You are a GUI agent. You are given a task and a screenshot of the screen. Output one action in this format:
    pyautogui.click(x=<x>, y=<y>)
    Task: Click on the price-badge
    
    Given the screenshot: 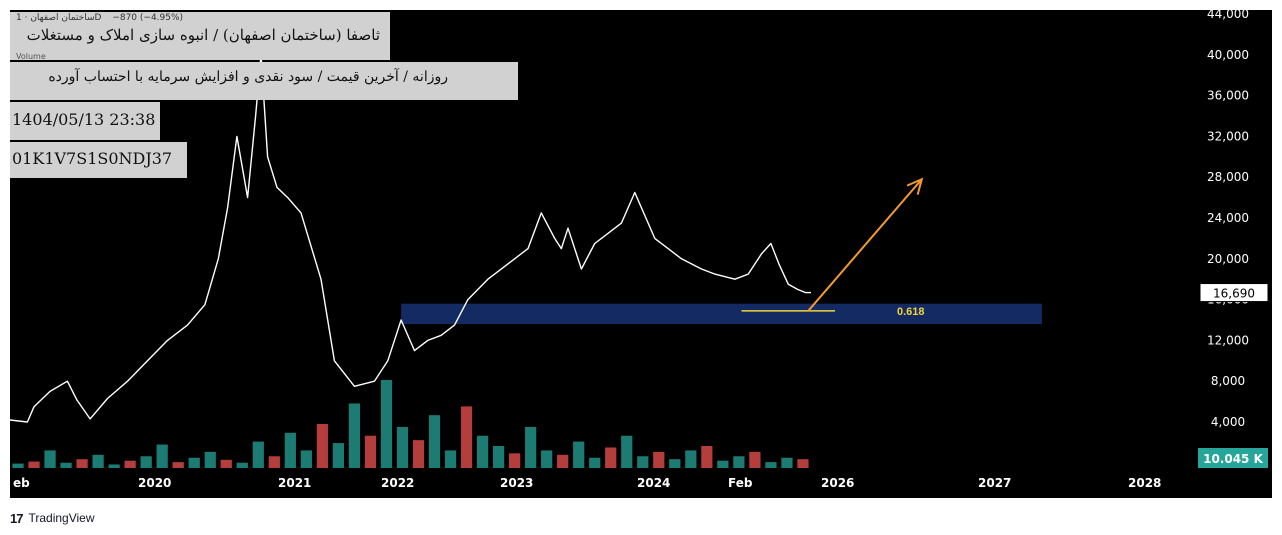 What is the action you would take?
    pyautogui.click(x=1234, y=293)
    